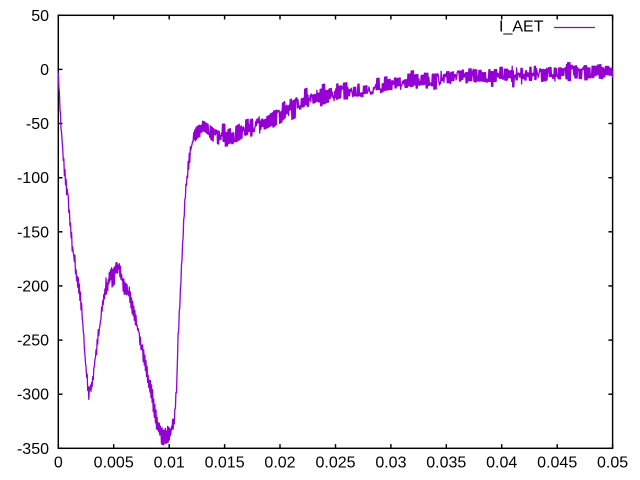 The width and height of the screenshot is (640, 480). Describe the element at coordinates (390, 463) in the screenshot. I see `svg-text: 0.03` at that location.